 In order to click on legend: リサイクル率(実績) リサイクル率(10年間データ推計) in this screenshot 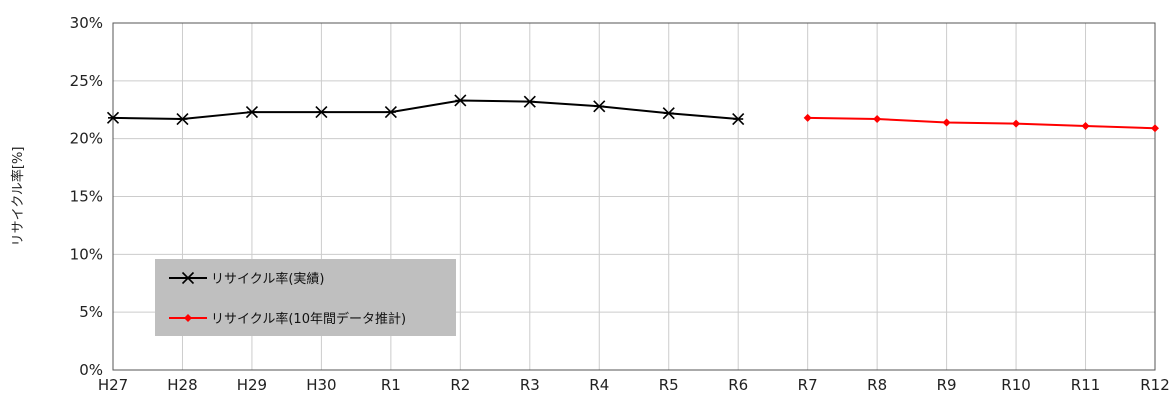, I will do `click(305, 297)`.